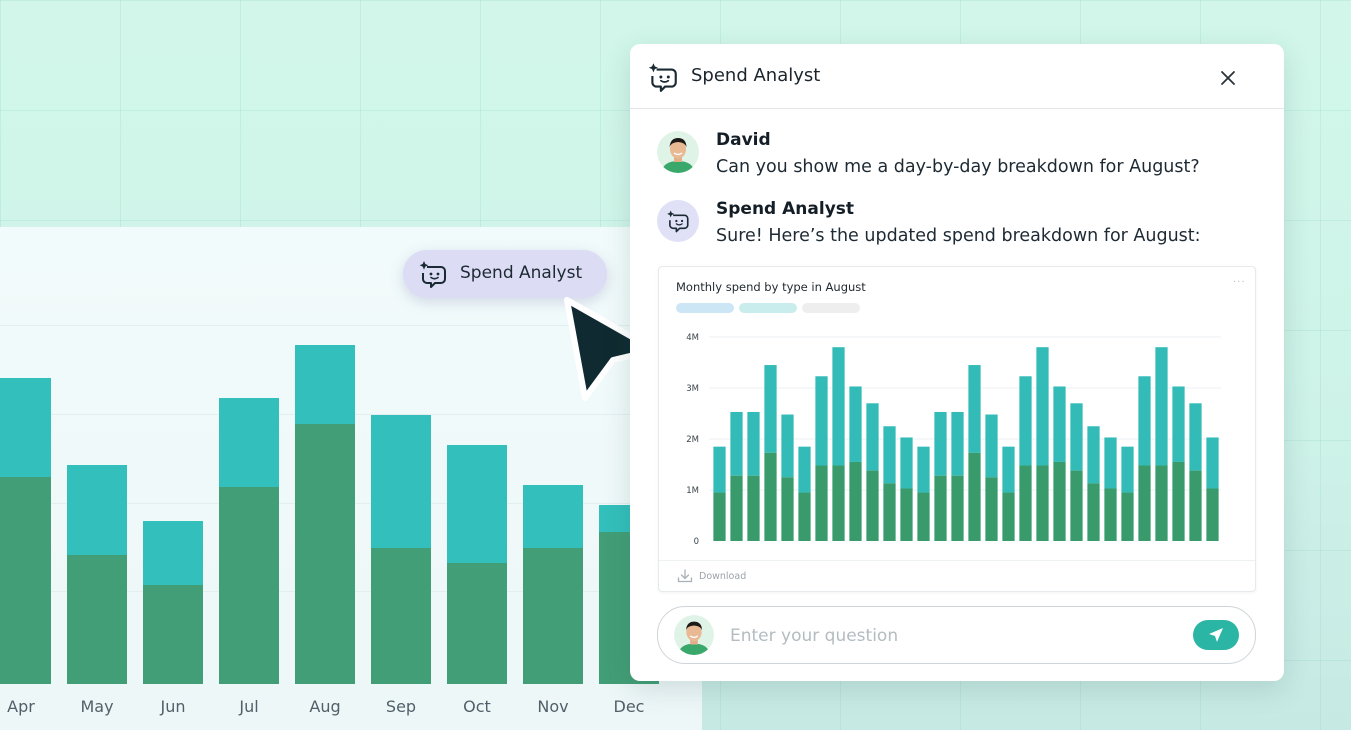 The width and height of the screenshot is (1351, 730). What do you see at coordinates (553, 706) in the screenshot?
I see `month-label: Nov` at bounding box center [553, 706].